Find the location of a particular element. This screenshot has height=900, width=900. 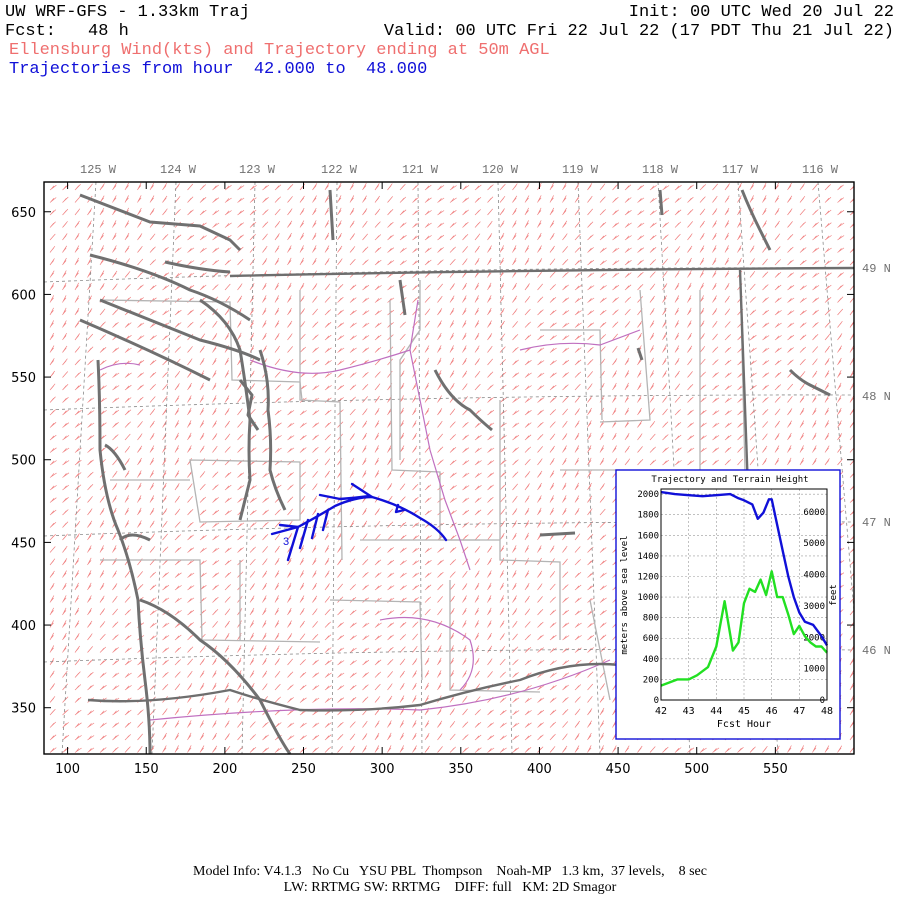

x-tick-label: 150 is located at coordinates (146, 769).